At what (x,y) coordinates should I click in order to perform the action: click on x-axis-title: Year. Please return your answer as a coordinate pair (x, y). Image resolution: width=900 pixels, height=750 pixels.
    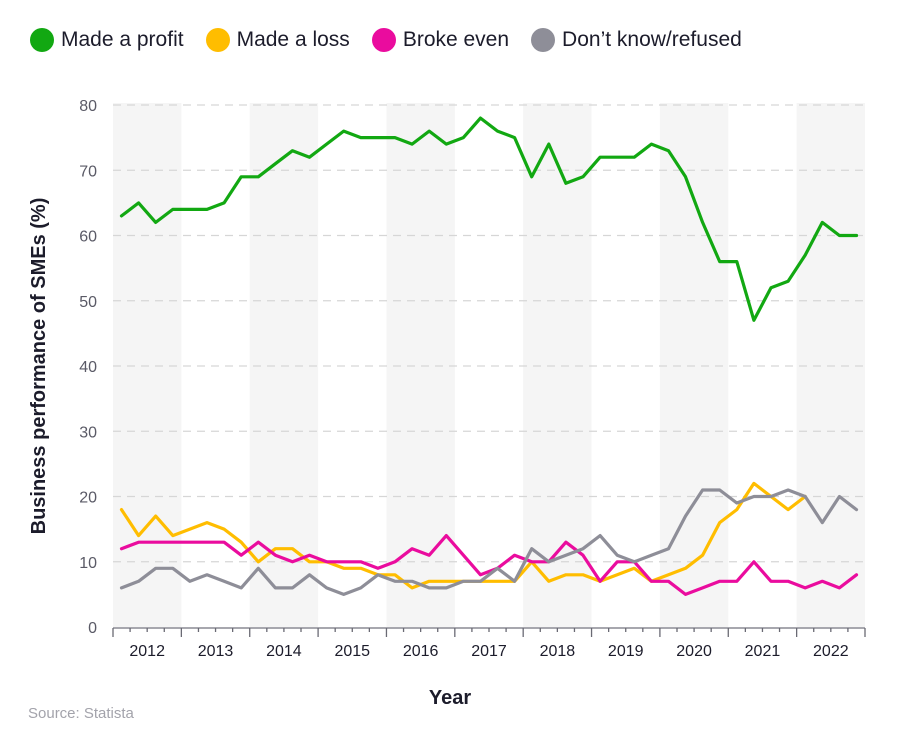
    Looking at the image, I should click on (450, 698).